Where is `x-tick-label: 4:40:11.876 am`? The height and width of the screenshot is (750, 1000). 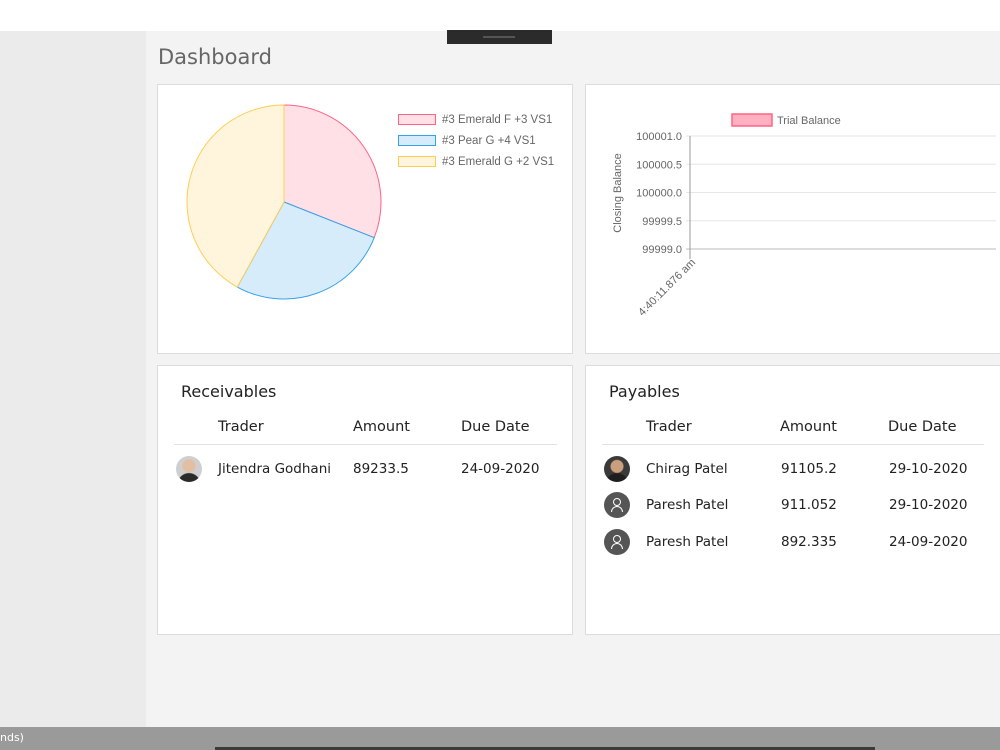
x-tick-label: 4:40:11.876 am is located at coordinates (667, 288).